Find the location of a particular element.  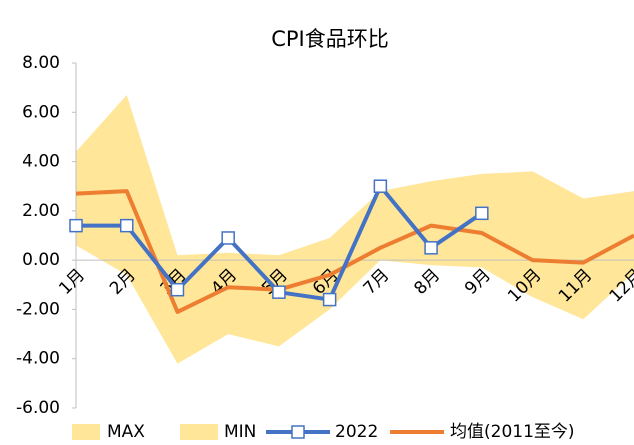

y-tick-label: -2.00 is located at coordinates (38, 309).